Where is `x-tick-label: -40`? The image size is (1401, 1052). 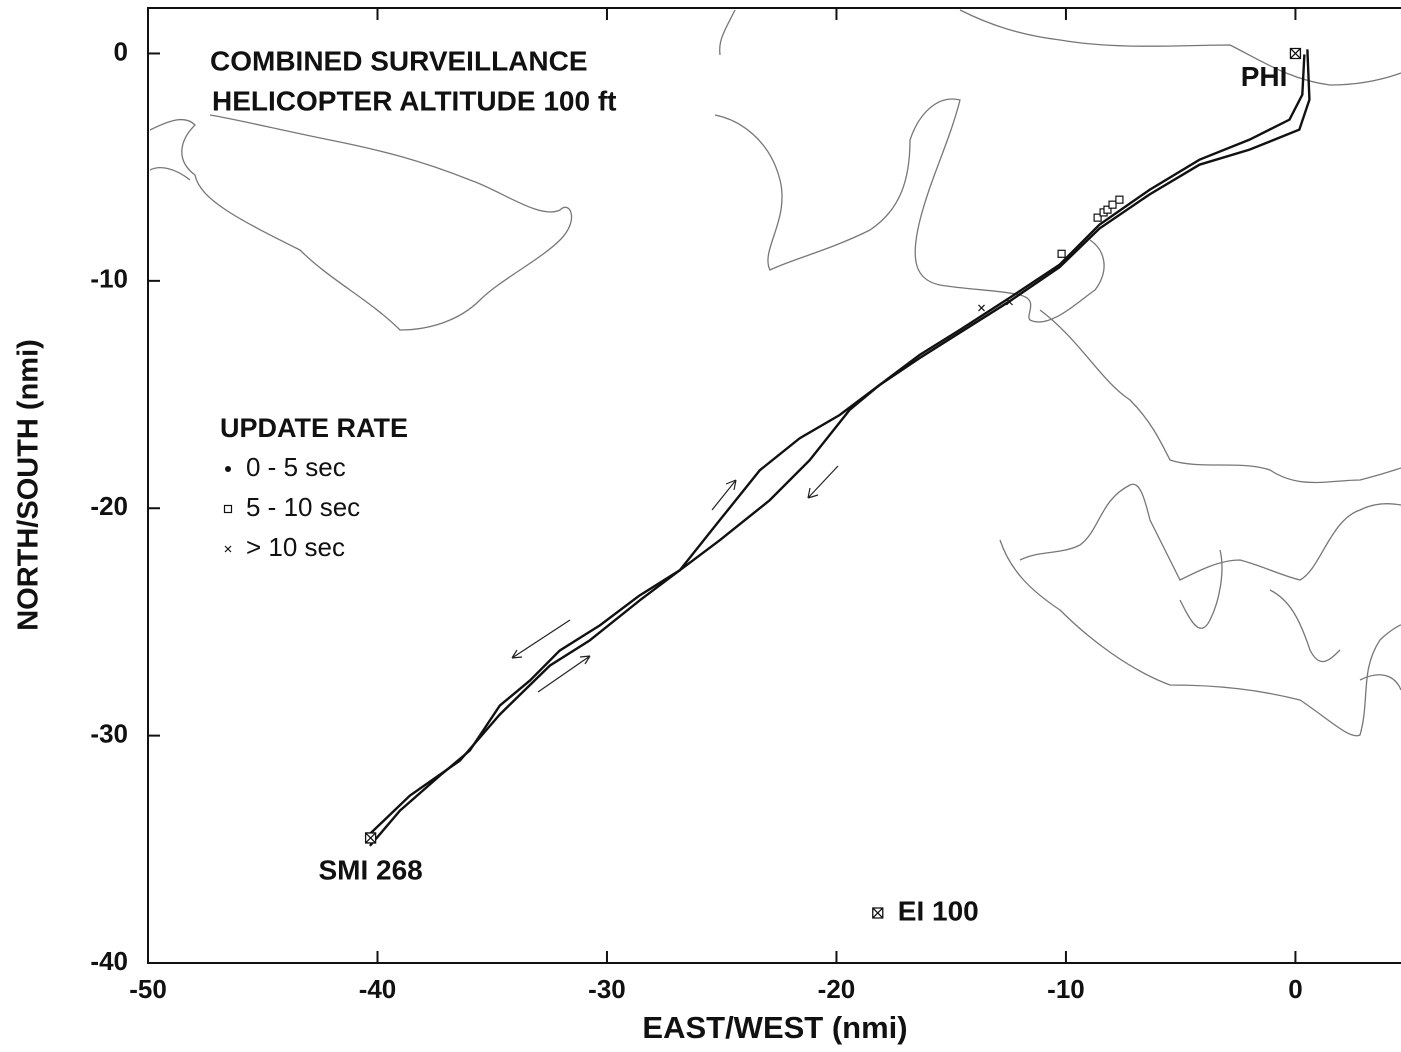
x-tick-label: -40 is located at coordinates (378, 989).